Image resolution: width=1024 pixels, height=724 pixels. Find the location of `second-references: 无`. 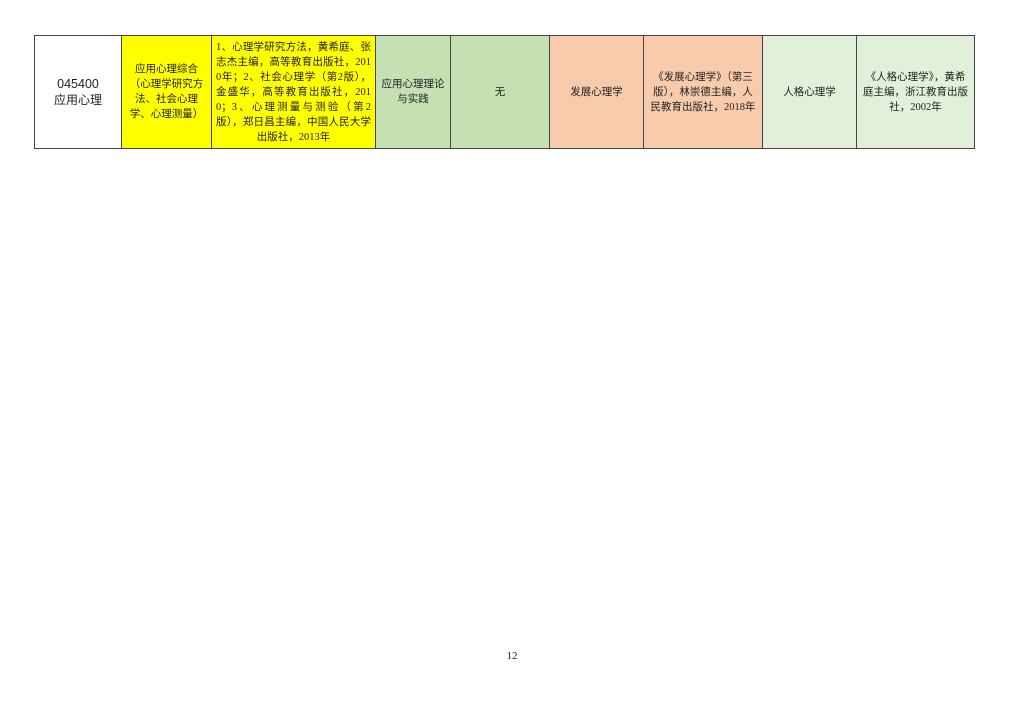

second-references: 无 is located at coordinates (500, 92).